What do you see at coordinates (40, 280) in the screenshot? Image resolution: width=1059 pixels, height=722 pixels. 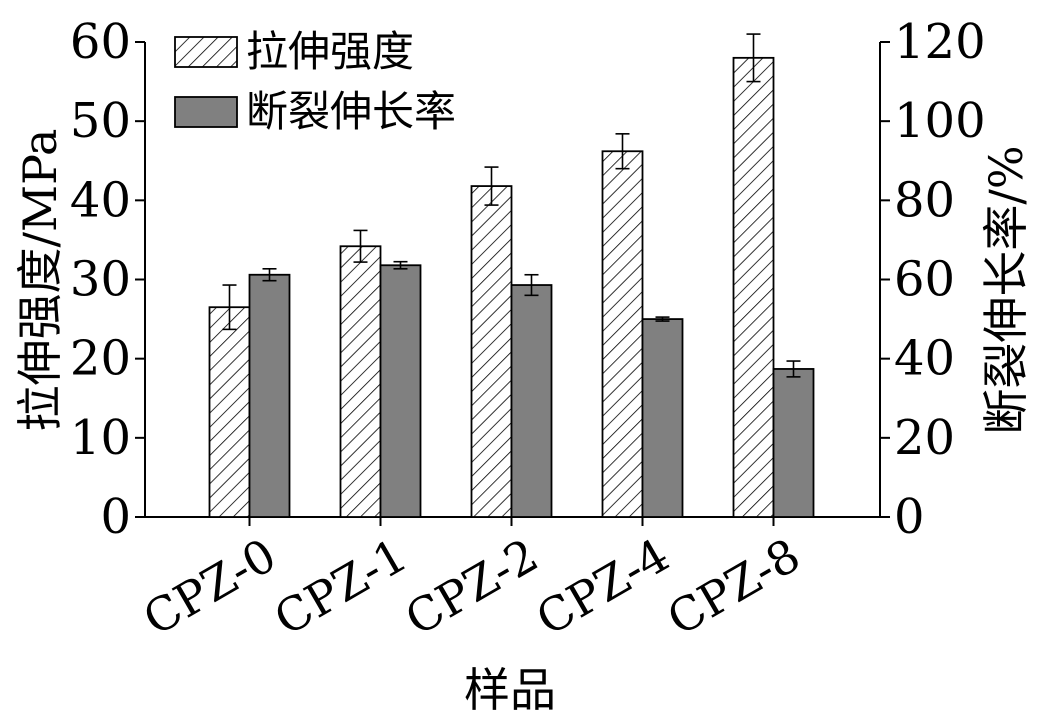 I see `left-axis-title: 拉伸强度/MPa` at bounding box center [40, 280].